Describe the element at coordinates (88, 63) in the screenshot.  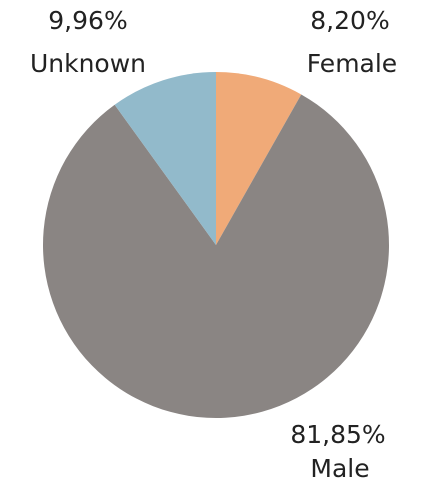
I see `category-label: Unknown` at that location.